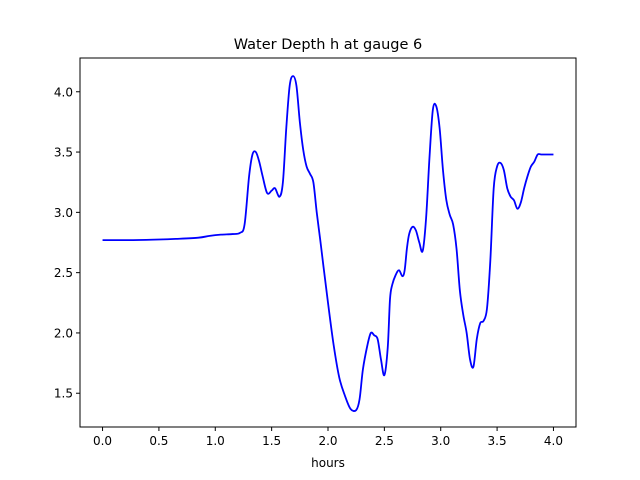 The height and width of the screenshot is (480, 640). I want to click on x-axis-label: hours, so click(328, 463).